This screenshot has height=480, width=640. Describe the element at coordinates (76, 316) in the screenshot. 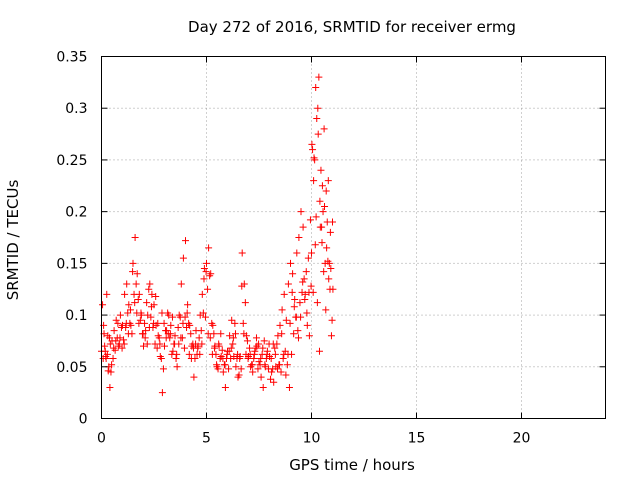

I see `y-tick-label: 0.1` at that location.